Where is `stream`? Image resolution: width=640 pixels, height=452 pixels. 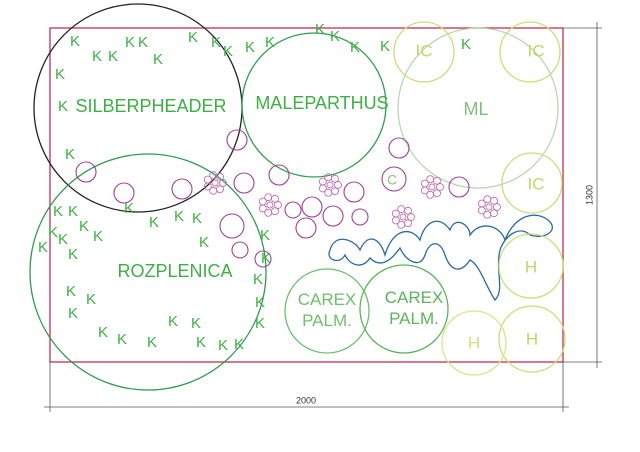 stream is located at coordinates (440, 258).